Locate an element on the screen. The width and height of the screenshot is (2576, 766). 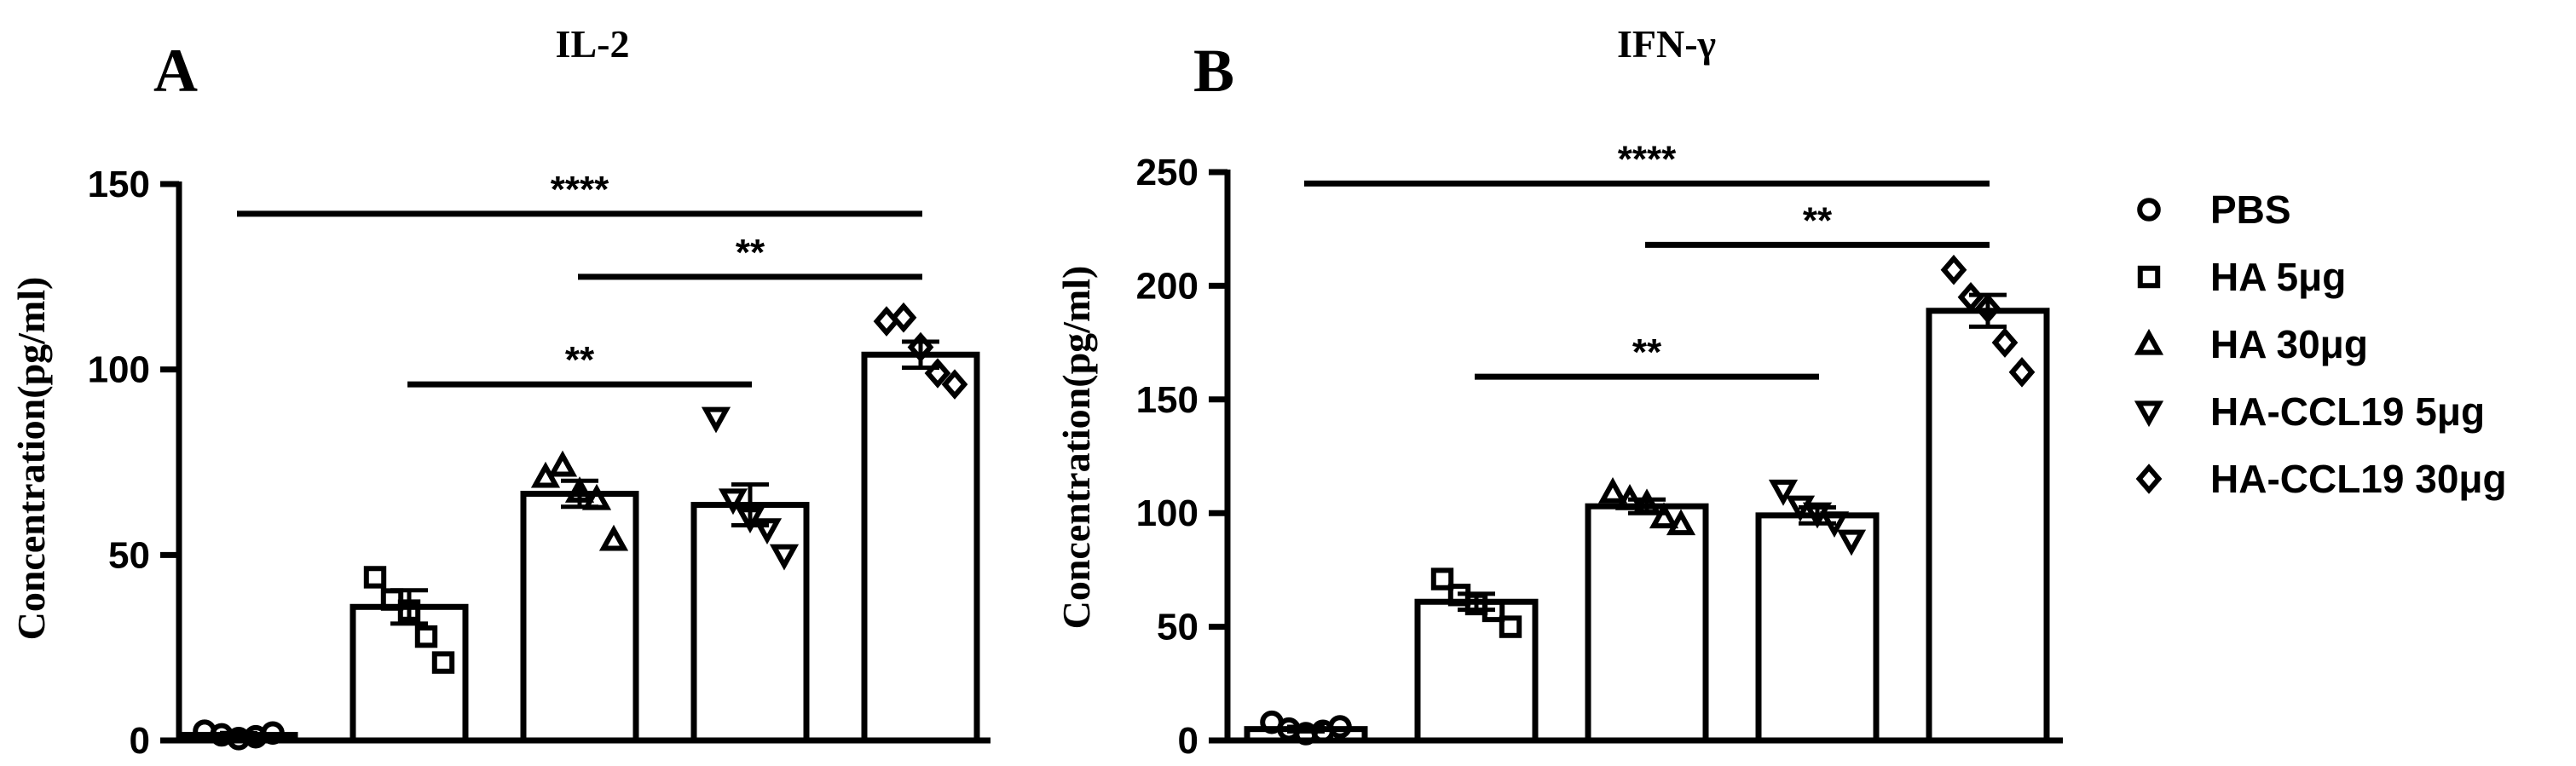
y-axis-label-il2: Concentration(pg/ml) is located at coordinates (31, 459).